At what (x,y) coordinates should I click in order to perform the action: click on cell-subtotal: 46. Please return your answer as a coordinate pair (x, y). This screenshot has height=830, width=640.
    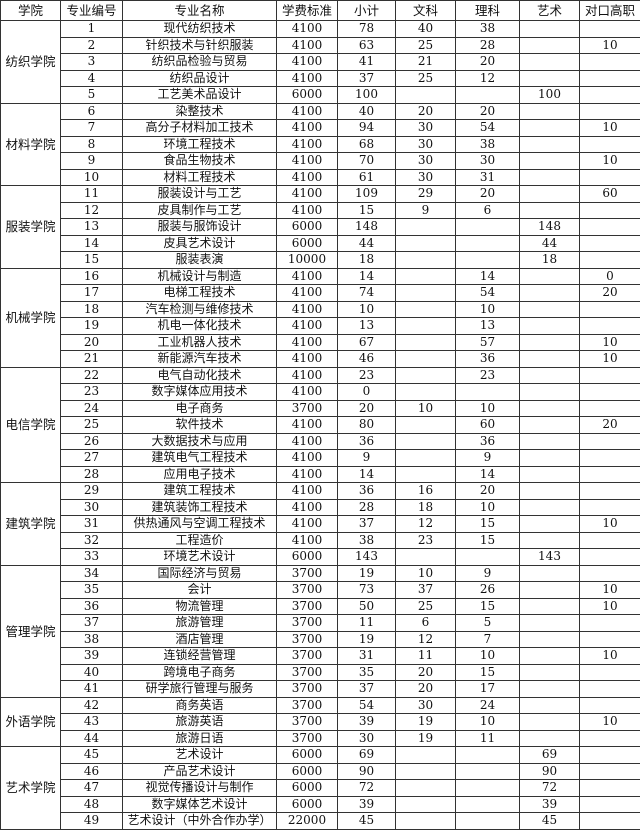
    Looking at the image, I should click on (367, 359).